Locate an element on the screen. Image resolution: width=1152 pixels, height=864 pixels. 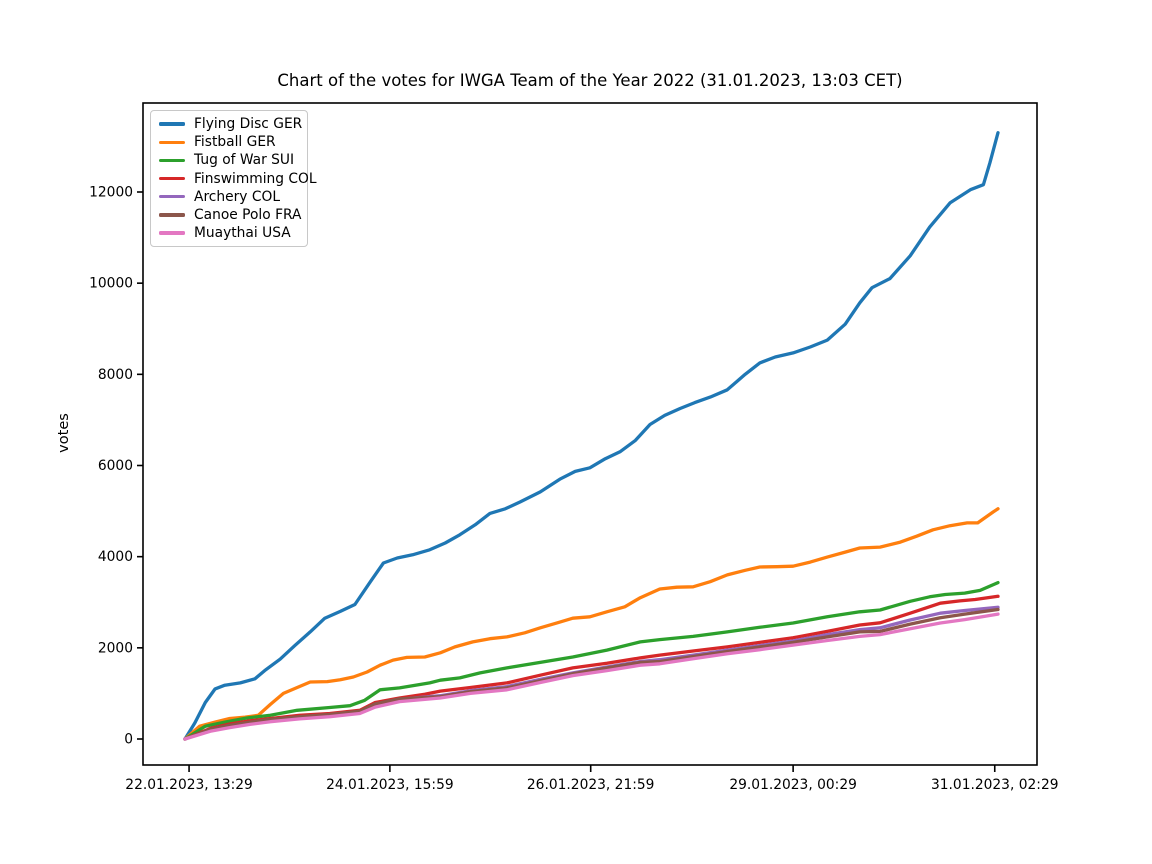
y-tick-label: 12000 is located at coordinates (111, 193).